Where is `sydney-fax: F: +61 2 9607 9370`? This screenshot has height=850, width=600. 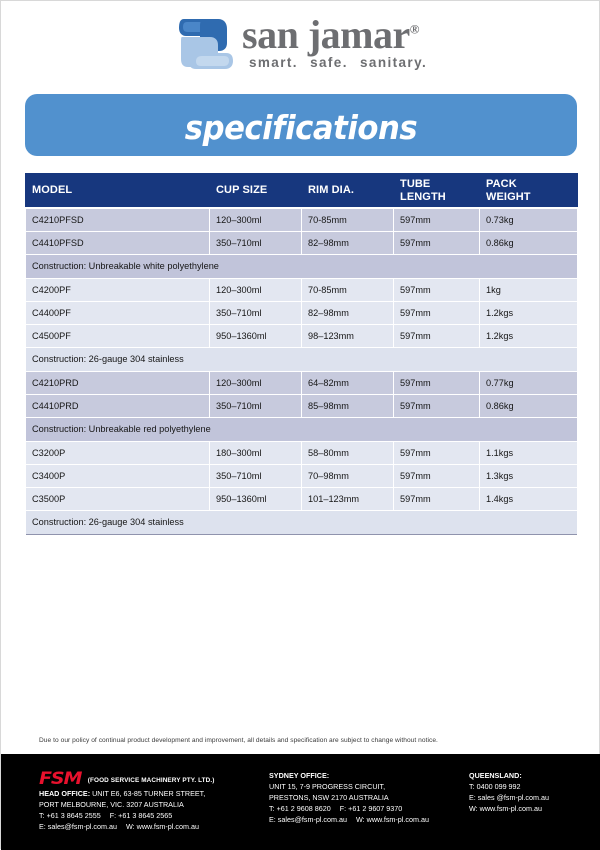
sydney-fax: F: +61 2 9607 9370 is located at coordinates (371, 808).